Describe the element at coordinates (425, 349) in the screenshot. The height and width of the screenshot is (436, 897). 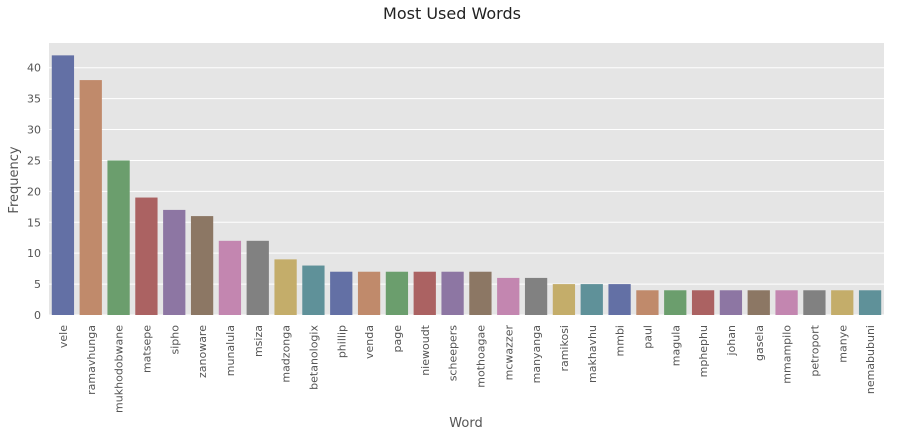
I see `x-tick-label: niewoudt` at that location.